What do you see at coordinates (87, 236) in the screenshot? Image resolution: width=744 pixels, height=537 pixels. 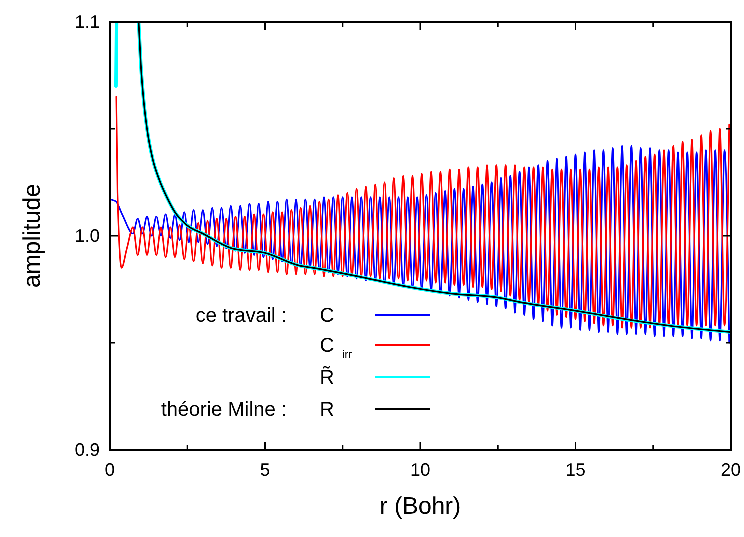 I see `y-tick-label: 1.0` at bounding box center [87, 236].